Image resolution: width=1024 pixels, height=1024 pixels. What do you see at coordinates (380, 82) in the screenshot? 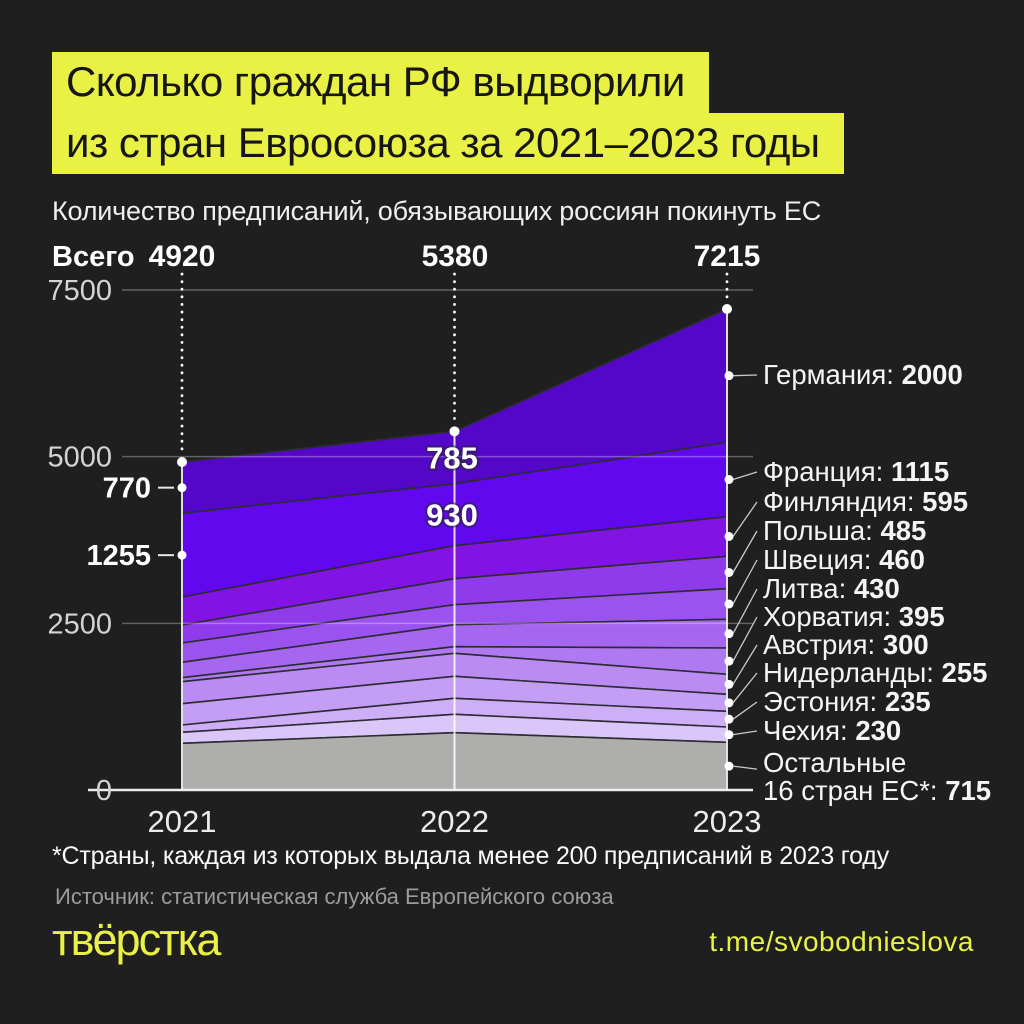
I see `page-title-line-1: Сколько граждан РФ выдворили` at bounding box center [380, 82].